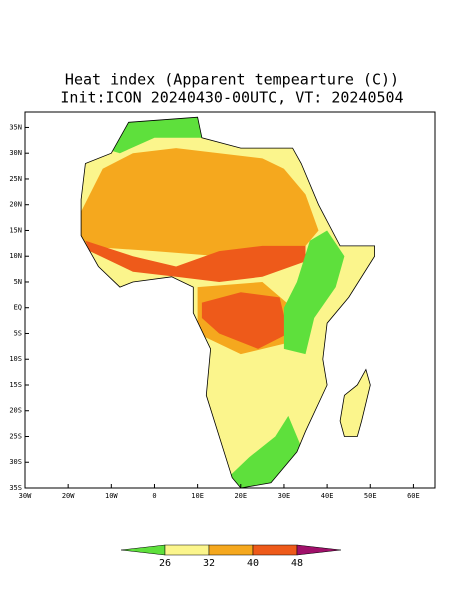 The height and width of the screenshot is (604, 463). Describe the element at coordinates (15, 462) in the screenshot. I see `lat-tick-label: 30S` at that location.